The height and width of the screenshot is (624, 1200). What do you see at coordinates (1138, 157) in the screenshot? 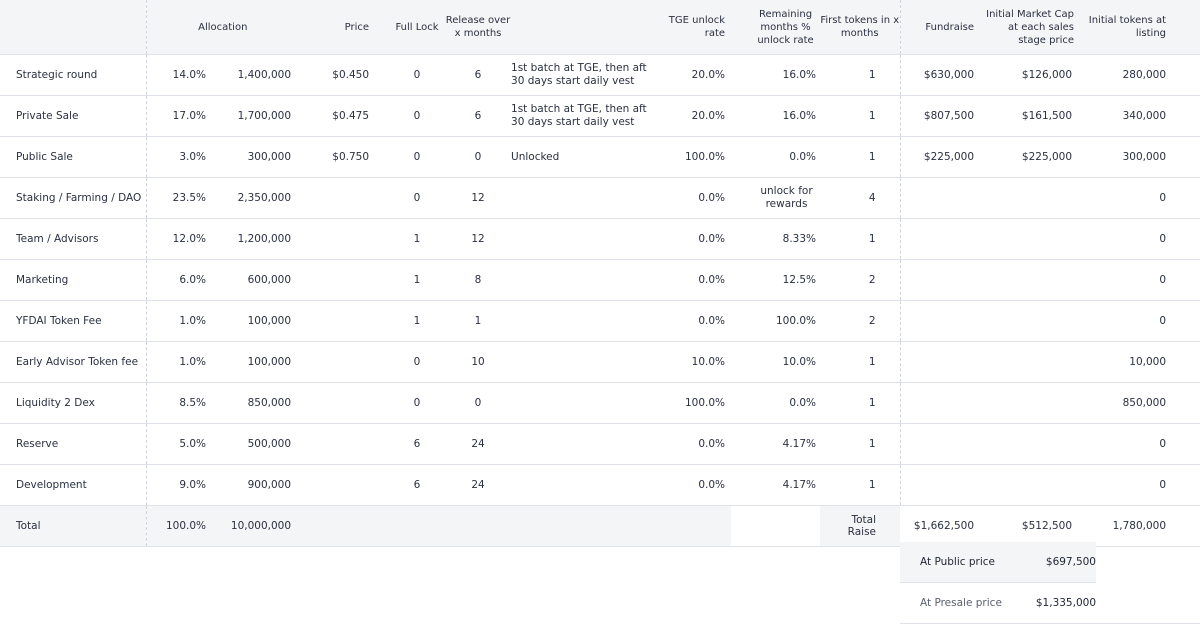
I see `initial-tokens-cell: 300,000` at bounding box center [1138, 157].